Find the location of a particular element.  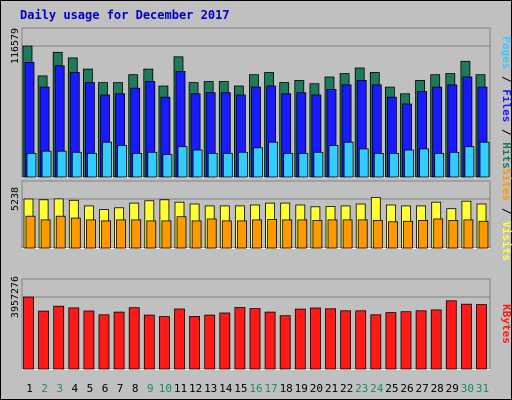

legend-entry: Files is located at coordinates (506, 105).